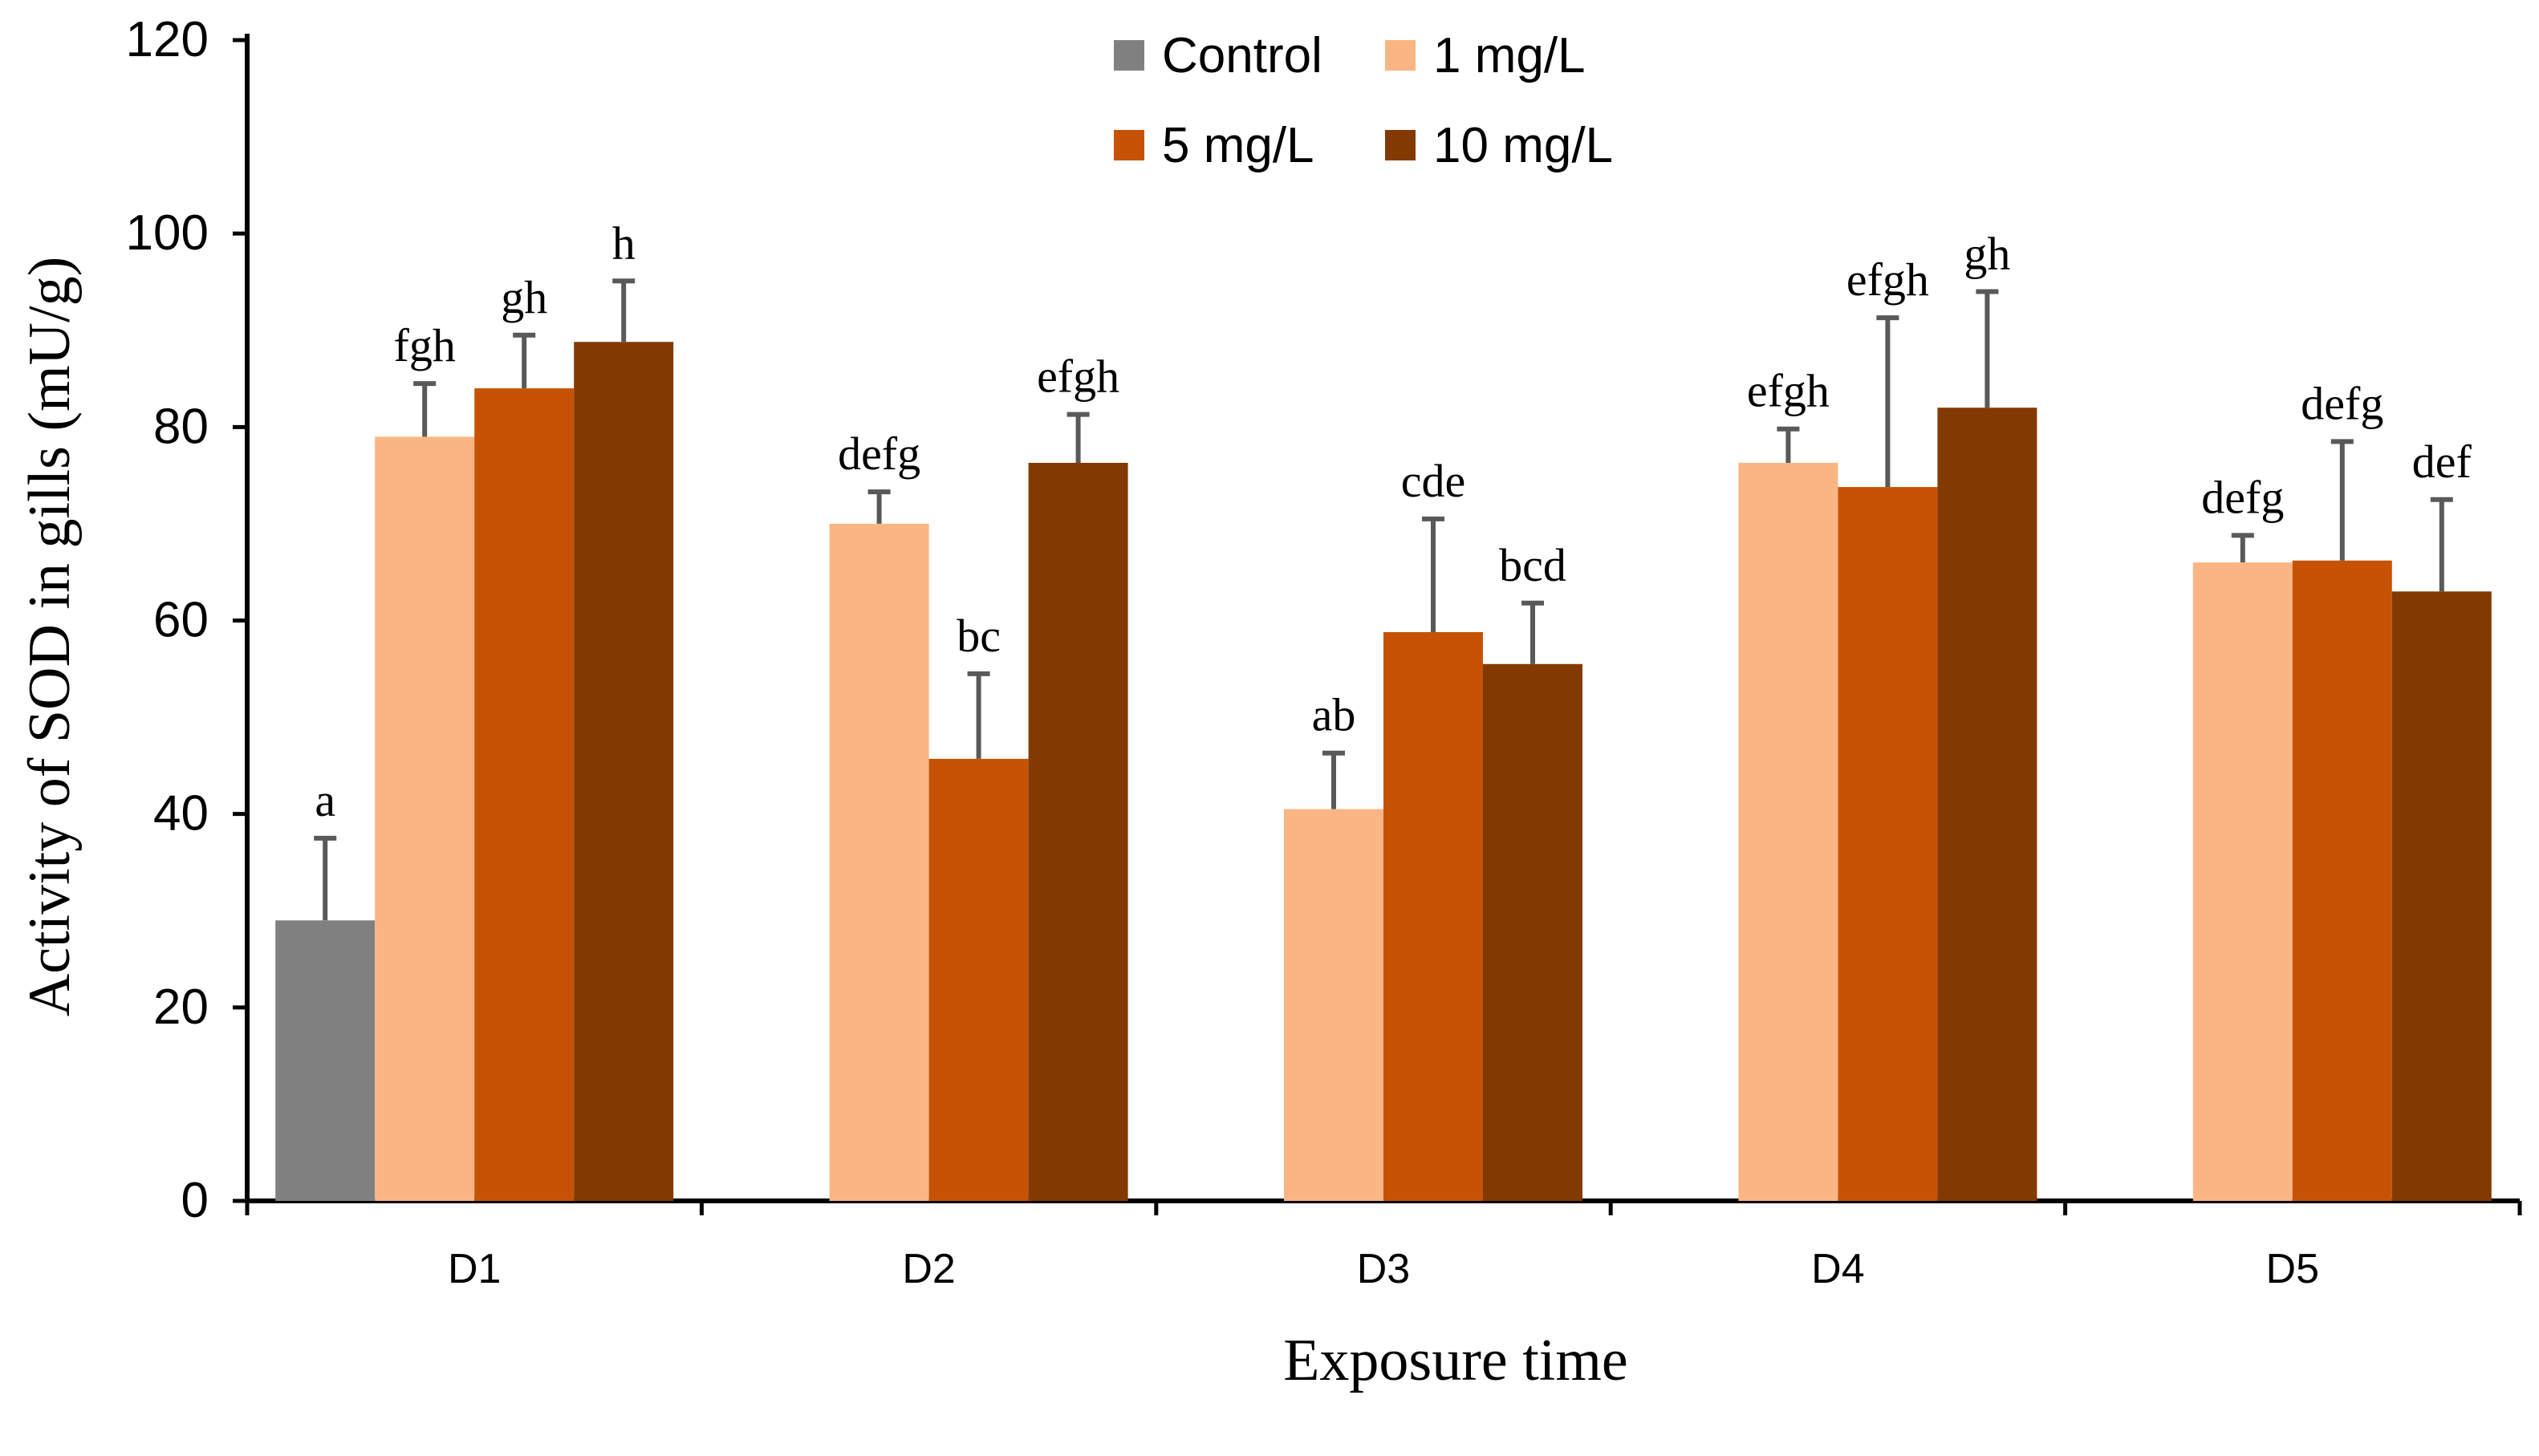 The image size is (2539, 1456). What do you see at coordinates (181, 427) in the screenshot?
I see `y-tick-label: 80` at bounding box center [181, 427].